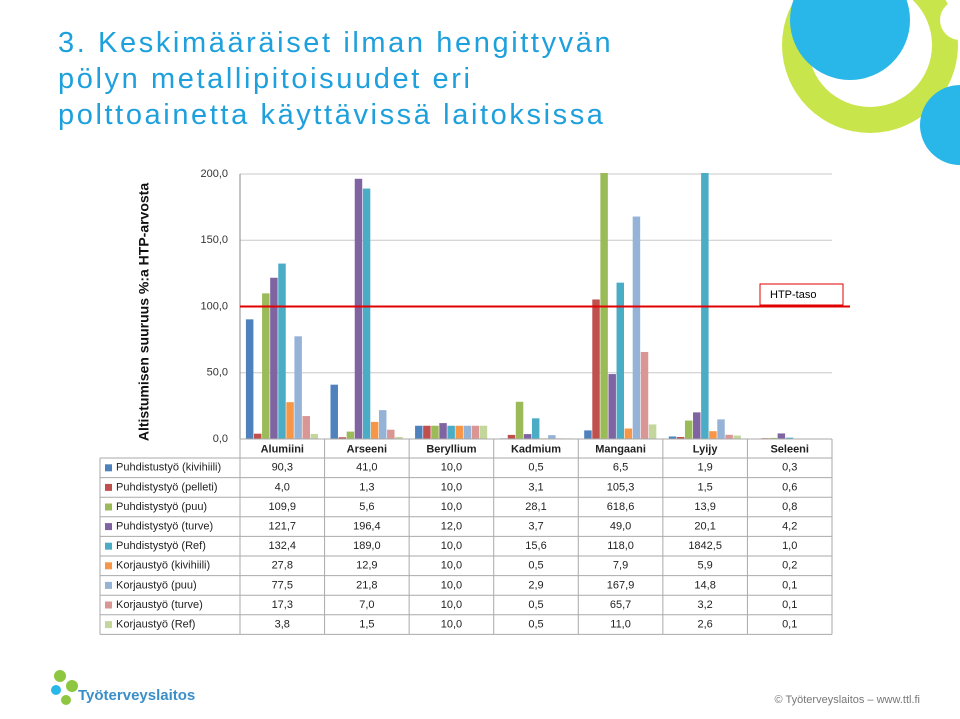  Describe the element at coordinates (282, 566) in the screenshot. I see `table-value: 27,8` at that location.